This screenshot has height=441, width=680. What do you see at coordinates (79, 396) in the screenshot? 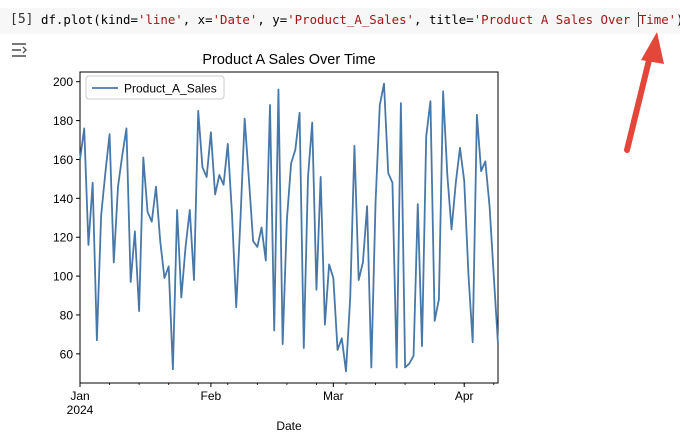
I see `x-tick-label: Jan` at bounding box center [79, 396].